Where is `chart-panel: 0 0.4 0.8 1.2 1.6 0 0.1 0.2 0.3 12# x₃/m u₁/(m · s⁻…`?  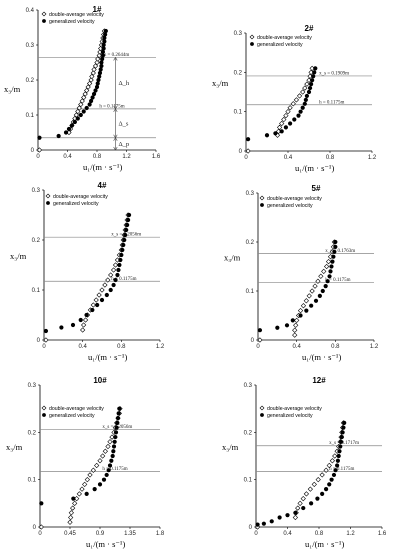
chart-panel: 0 0.4 0.8 1.2 1.6 0 0.1 0.2 0.3 12# x₃/m u₁/(m · s⁻… is located at coordinates (304, 462).